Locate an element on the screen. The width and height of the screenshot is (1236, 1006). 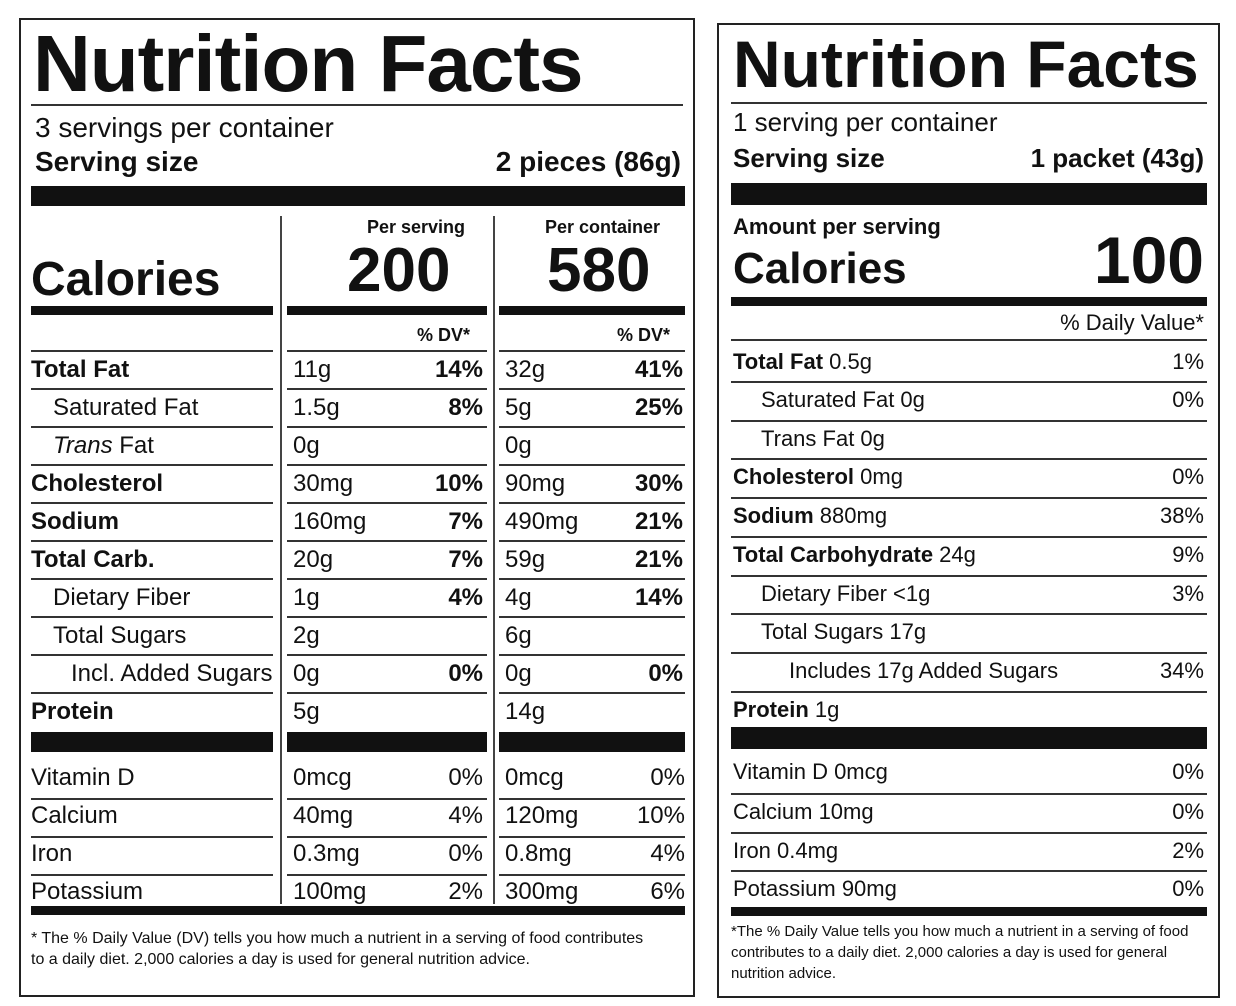
nutrient-name-rest: Fat is located at coordinates (133, 445).